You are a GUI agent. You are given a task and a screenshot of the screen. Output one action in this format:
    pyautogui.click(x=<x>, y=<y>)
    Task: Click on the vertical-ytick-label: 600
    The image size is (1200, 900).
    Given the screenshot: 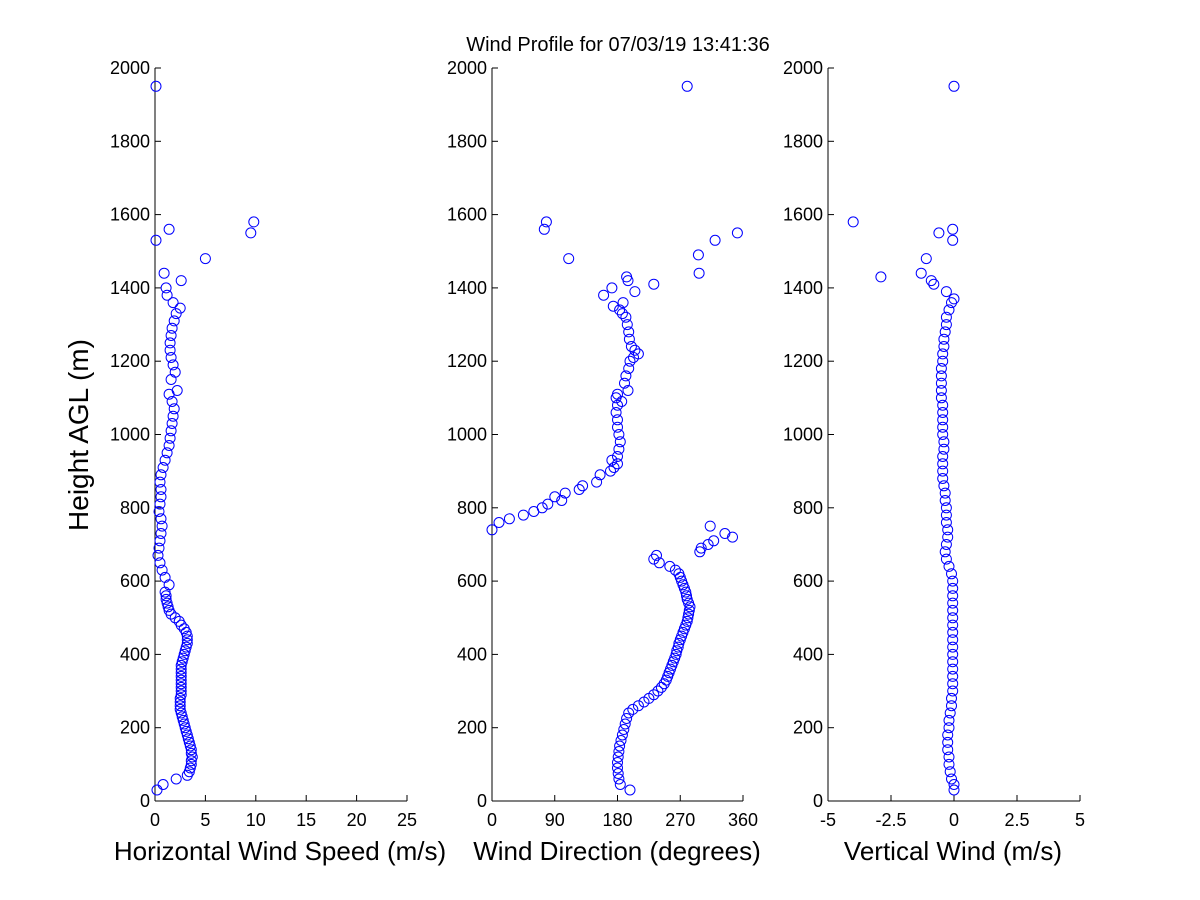 What is the action you would take?
    pyautogui.click(x=808, y=581)
    